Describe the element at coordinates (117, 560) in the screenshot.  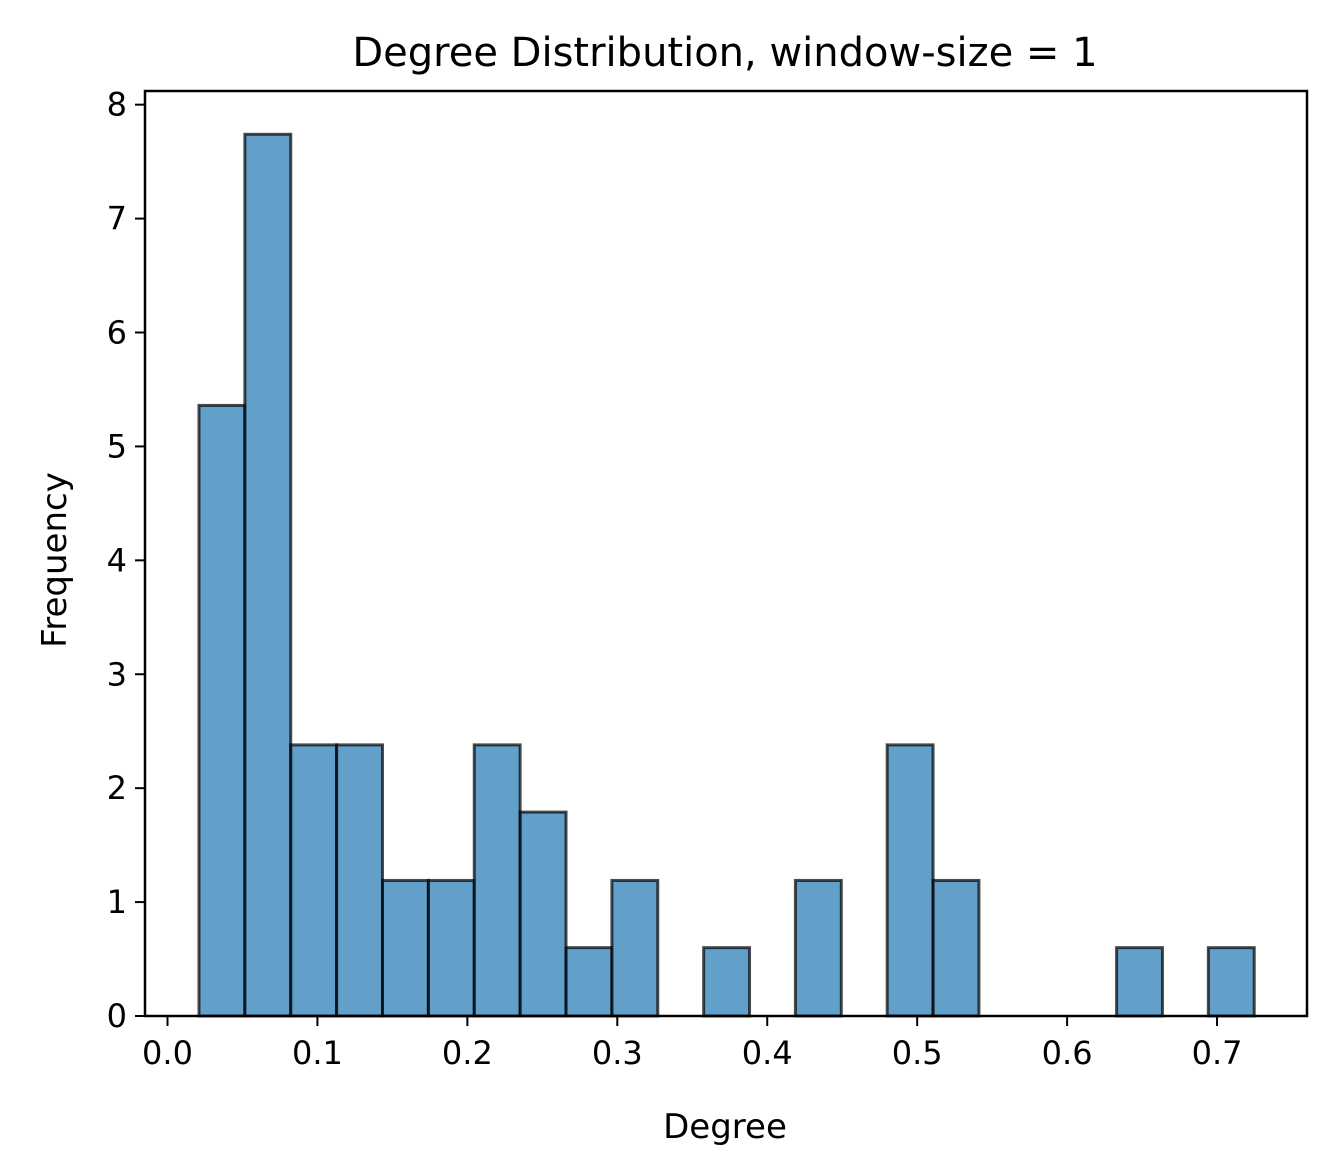
I see `y-tick-label: 4` at that location.